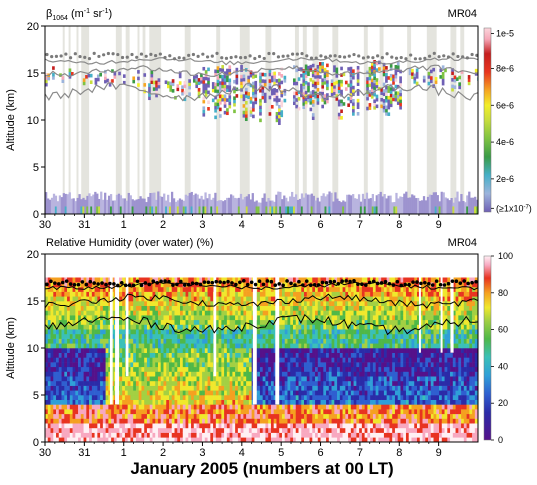  Describe the element at coordinates (129, 243) in the screenshot. I see `panel2-title: Relative Humidity (over water) (%)` at that location.